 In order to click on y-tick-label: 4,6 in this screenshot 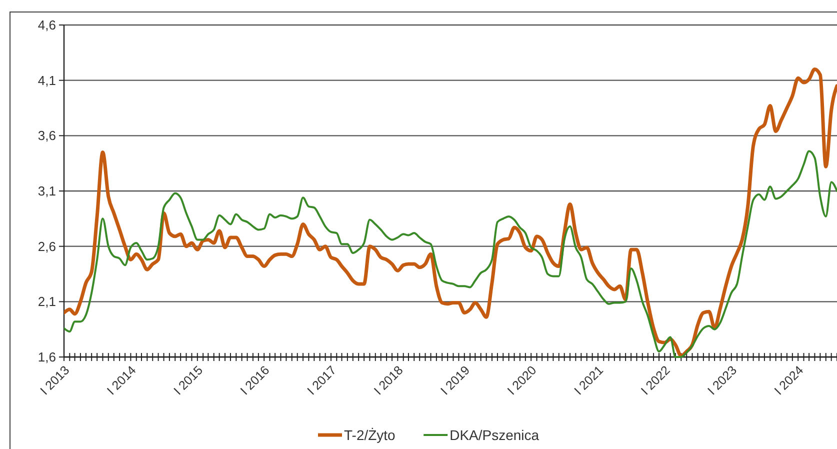, I will do `click(47, 25)`.